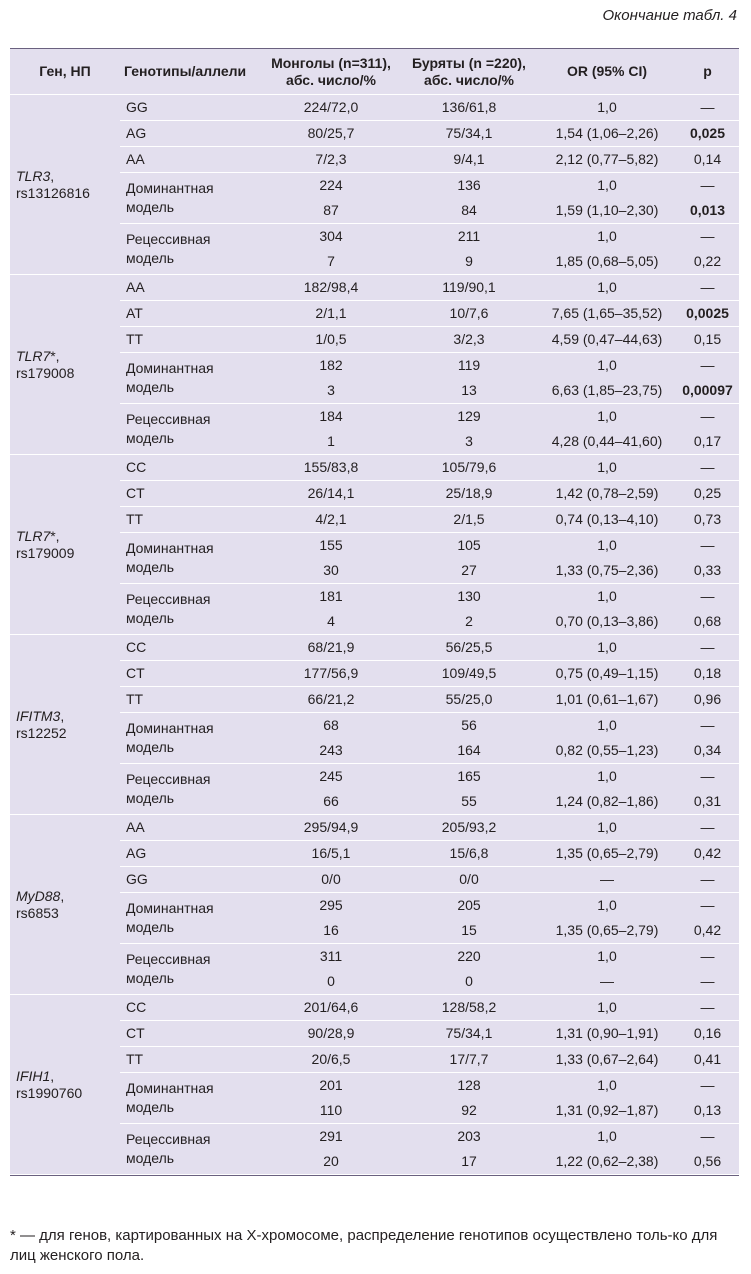  What do you see at coordinates (374, 1137) in the screenshot?
I see `table-row: Рецессивная 291 203 1,0 —` at bounding box center [374, 1137].